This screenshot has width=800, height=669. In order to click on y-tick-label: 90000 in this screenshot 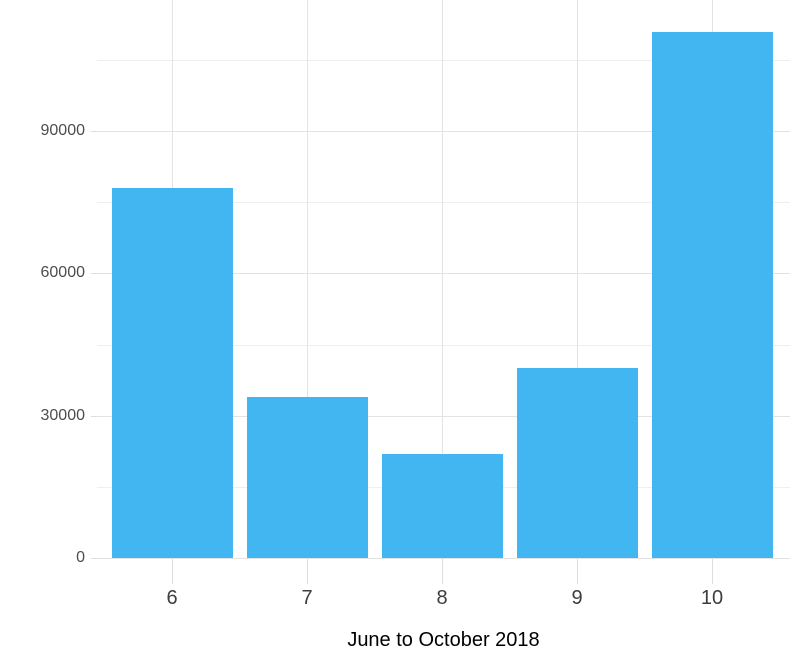, I will do `click(63, 130)`.